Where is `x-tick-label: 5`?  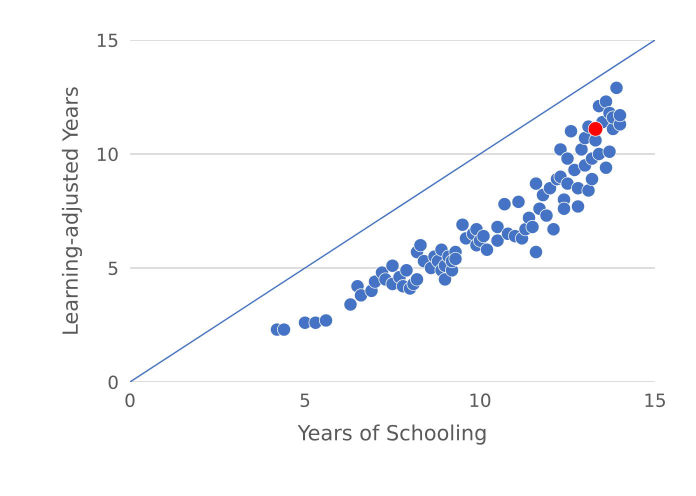
x-tick-label: 5 is located at coordinates (305, 401).